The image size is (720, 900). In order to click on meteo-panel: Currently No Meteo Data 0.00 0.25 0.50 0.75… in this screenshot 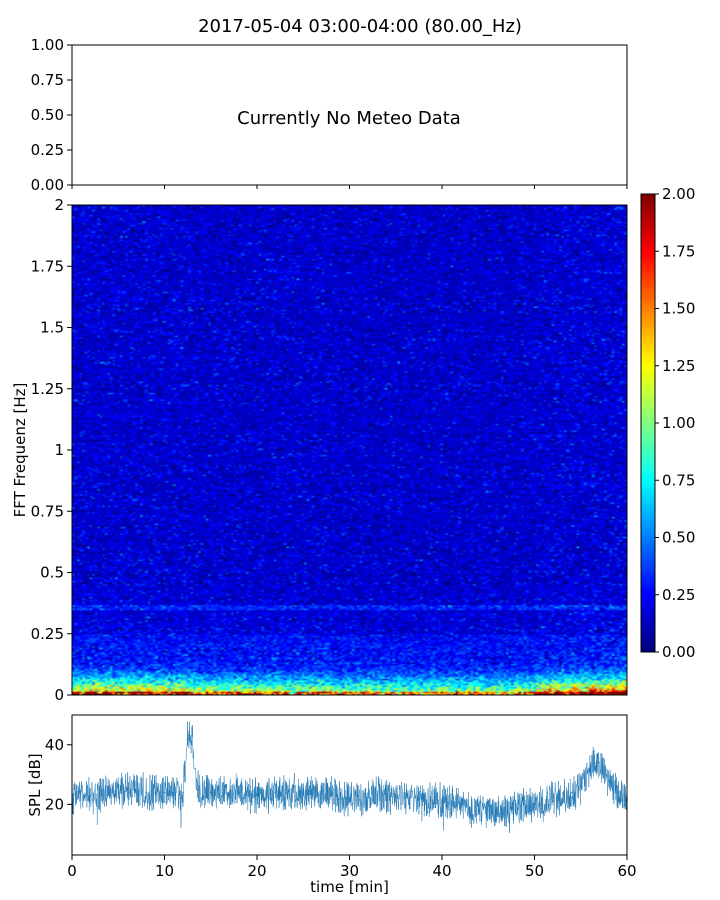, I will do `click(329, 115)`.